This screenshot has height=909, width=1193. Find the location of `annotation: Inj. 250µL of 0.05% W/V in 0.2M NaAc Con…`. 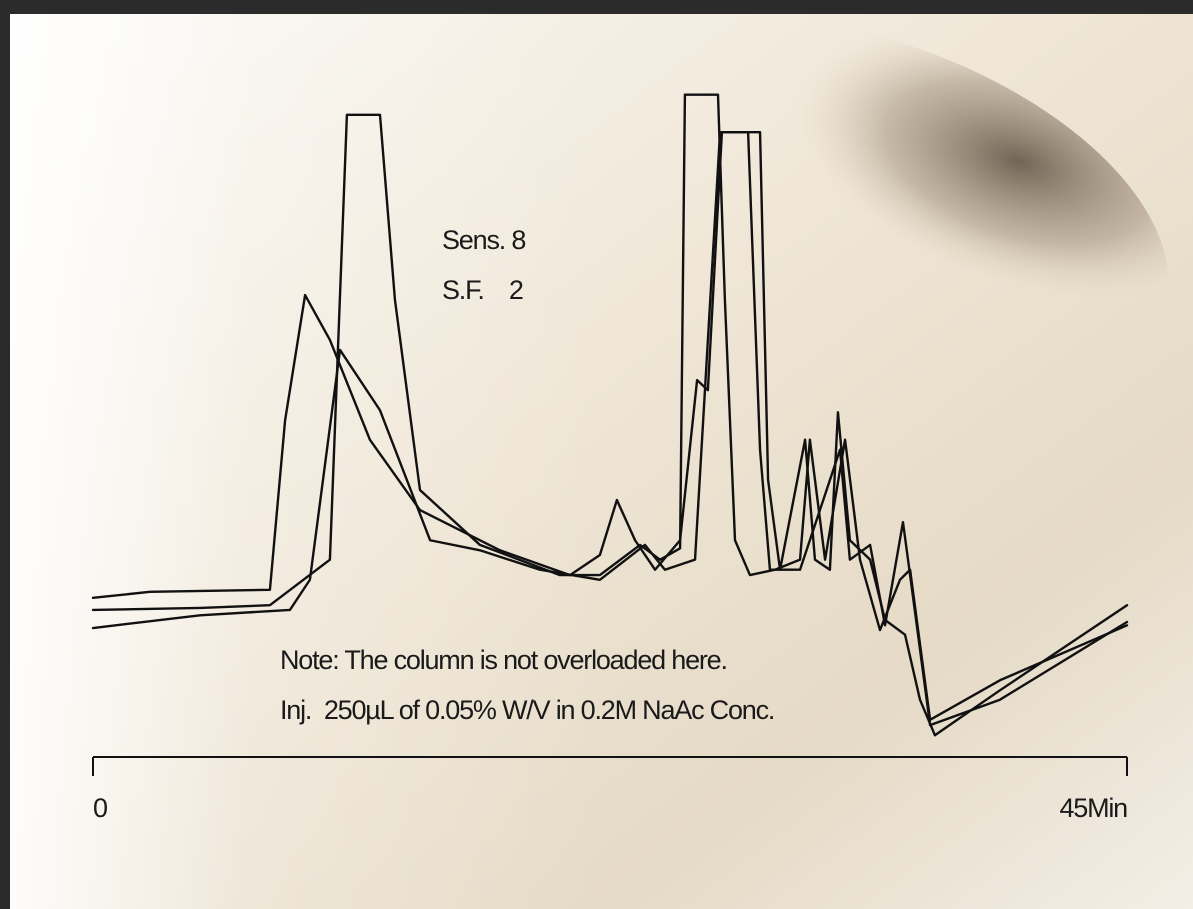

annotation: Inj. 250µL of 0.05% W/V in 0.2M NaAc Con… is located at coordinates (527, 710).